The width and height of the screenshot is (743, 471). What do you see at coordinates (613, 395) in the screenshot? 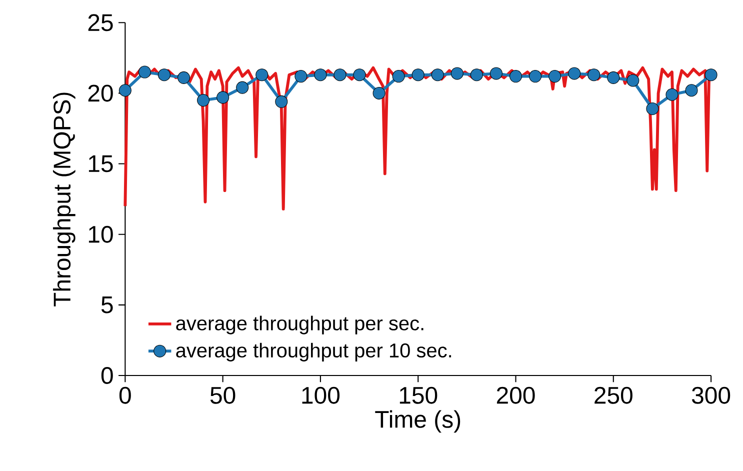
I see `x-tick-label: 250` at bounding box center [613, 395].